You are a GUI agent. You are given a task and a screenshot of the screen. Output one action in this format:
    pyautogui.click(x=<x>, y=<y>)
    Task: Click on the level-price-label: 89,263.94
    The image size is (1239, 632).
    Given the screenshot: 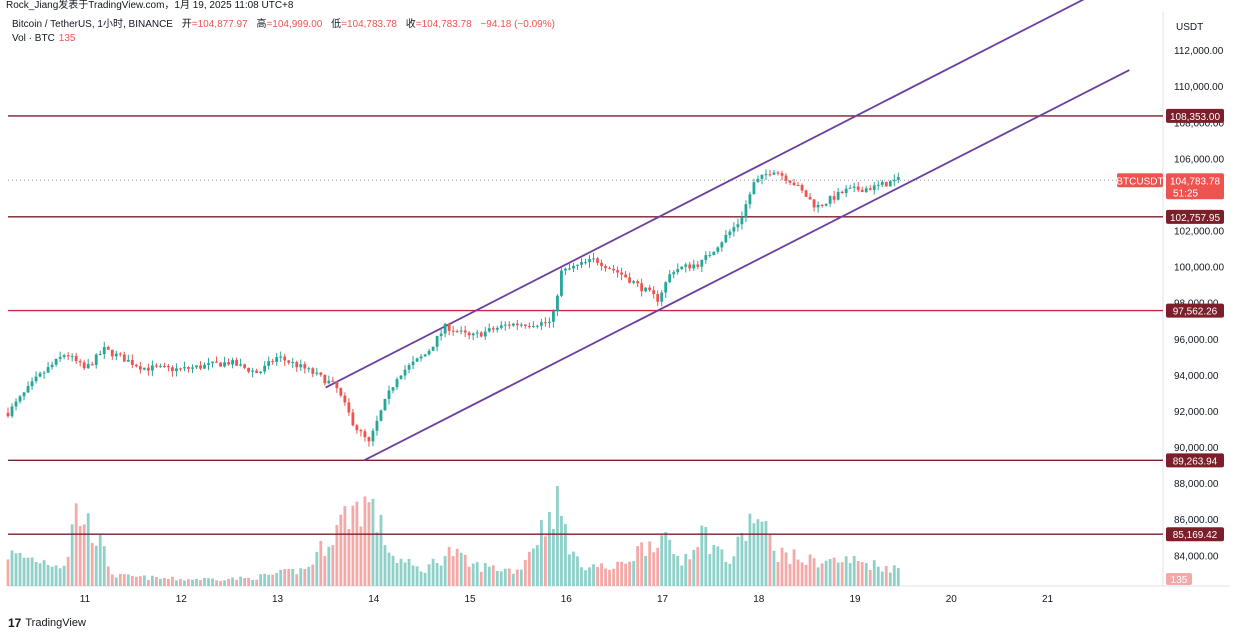 What is the action you would take?
    pyautogui.click(x=1195, y=461)
    